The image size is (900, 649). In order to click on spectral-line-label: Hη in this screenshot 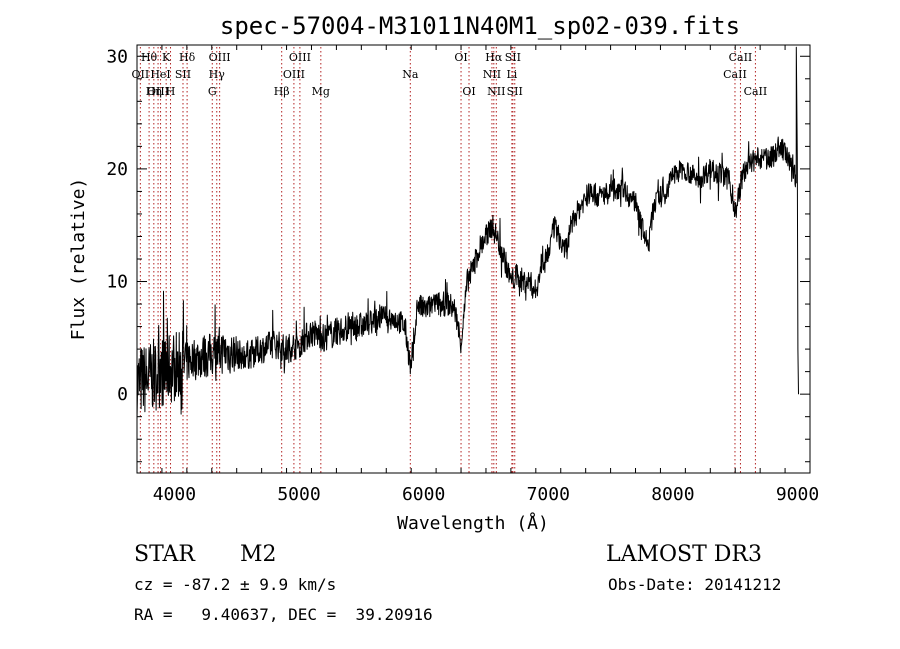, I will do `click(154, 91)`.